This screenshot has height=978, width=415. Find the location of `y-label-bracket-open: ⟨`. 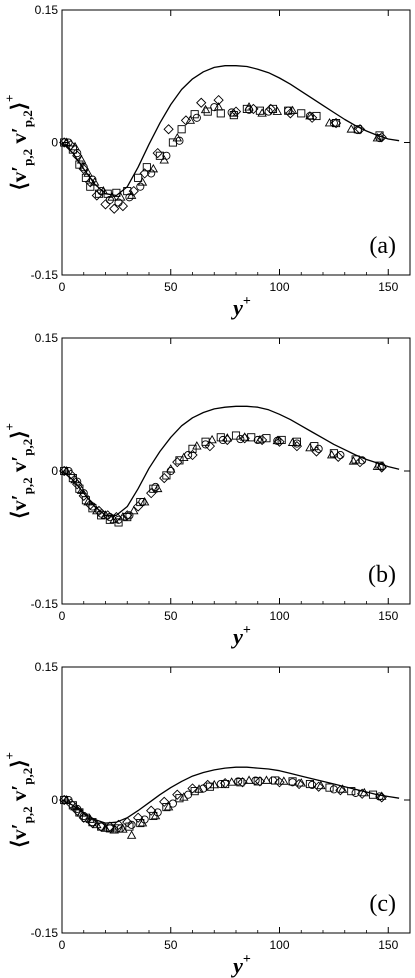

y-label-bracket-open: ⟨ is located at coordinates (19, 515).